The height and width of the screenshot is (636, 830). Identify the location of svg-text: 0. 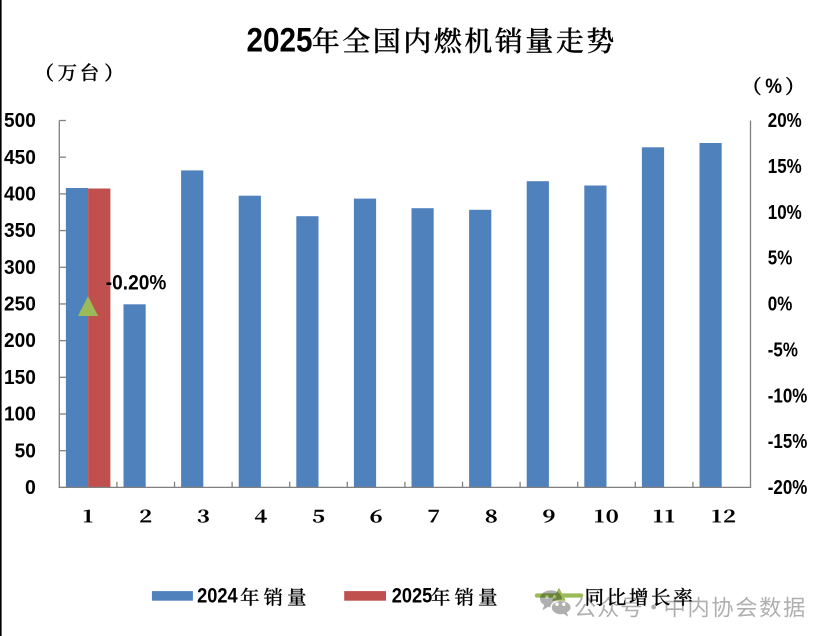
(30, 488).